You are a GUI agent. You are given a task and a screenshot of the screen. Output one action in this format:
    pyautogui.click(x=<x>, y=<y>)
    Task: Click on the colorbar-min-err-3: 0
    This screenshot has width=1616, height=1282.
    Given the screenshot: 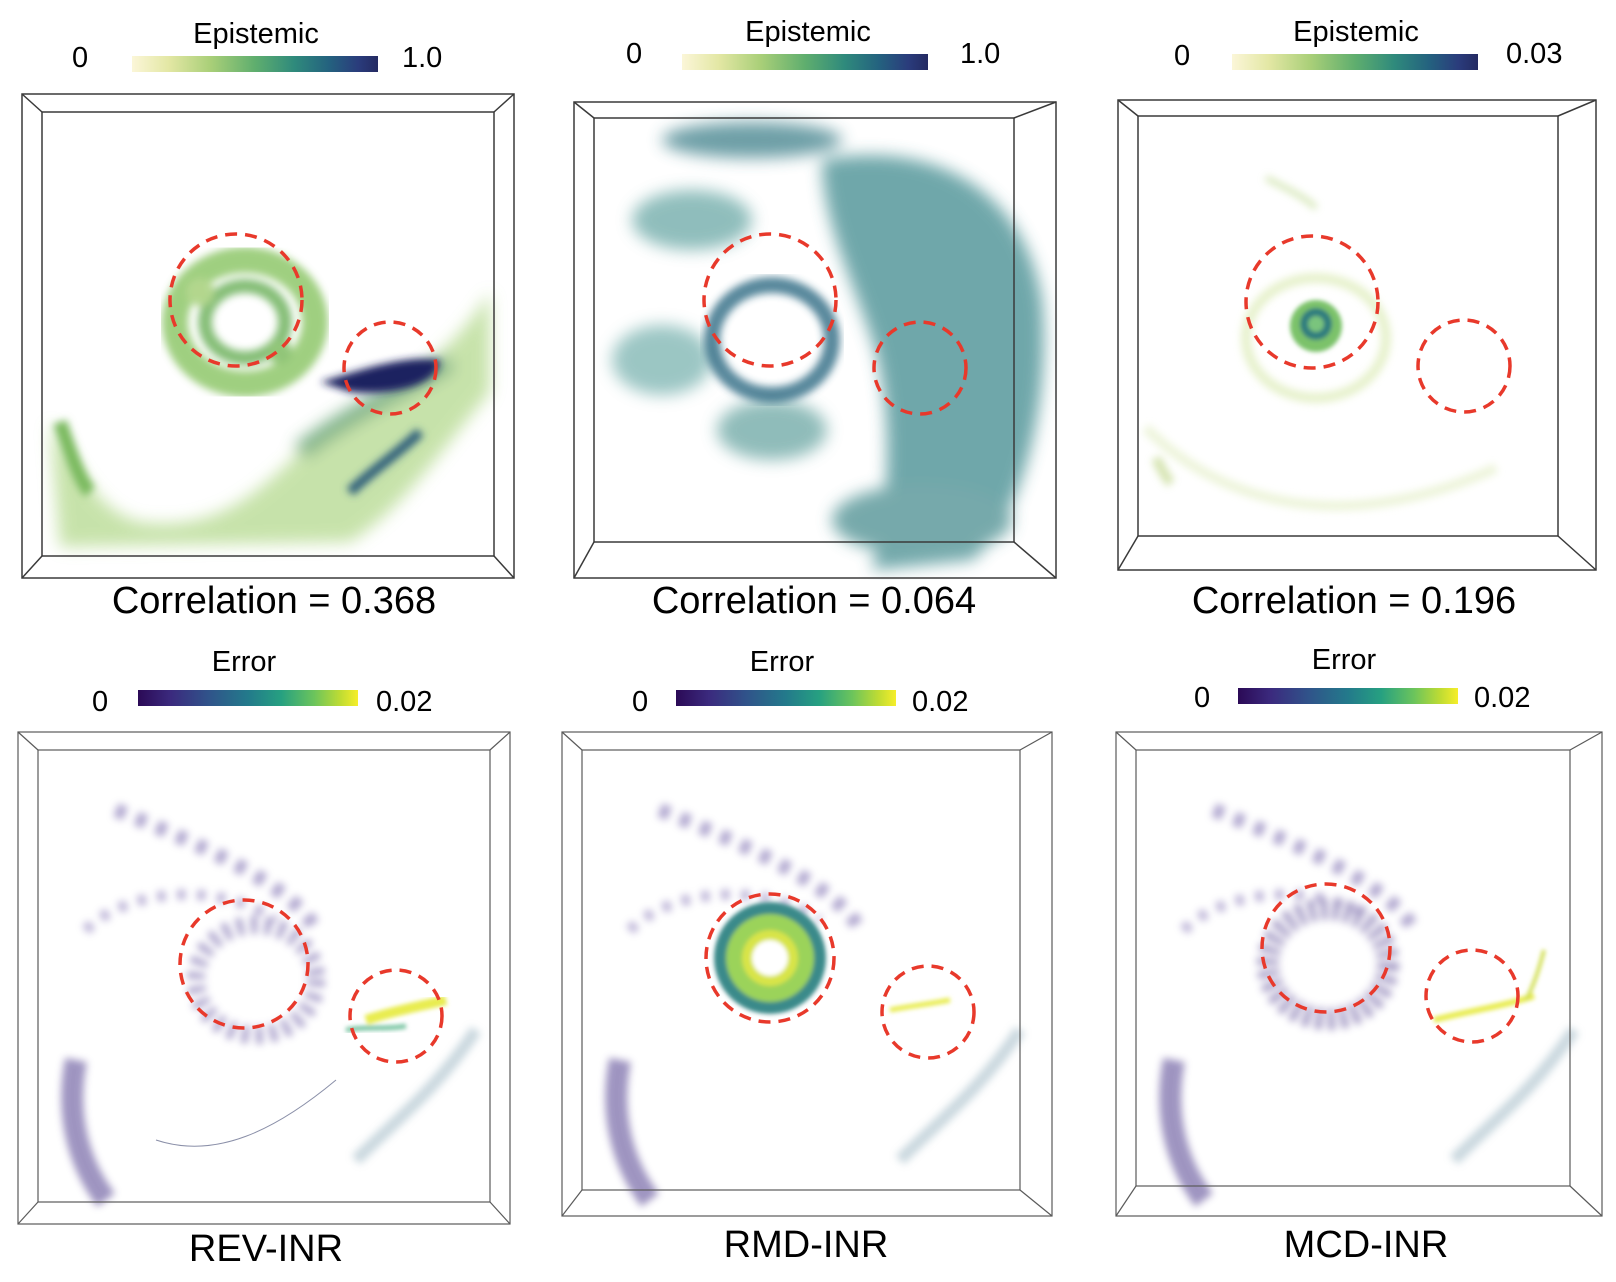 What is the action you would take?
    pyautogui.click(x=1202, y=698)
    